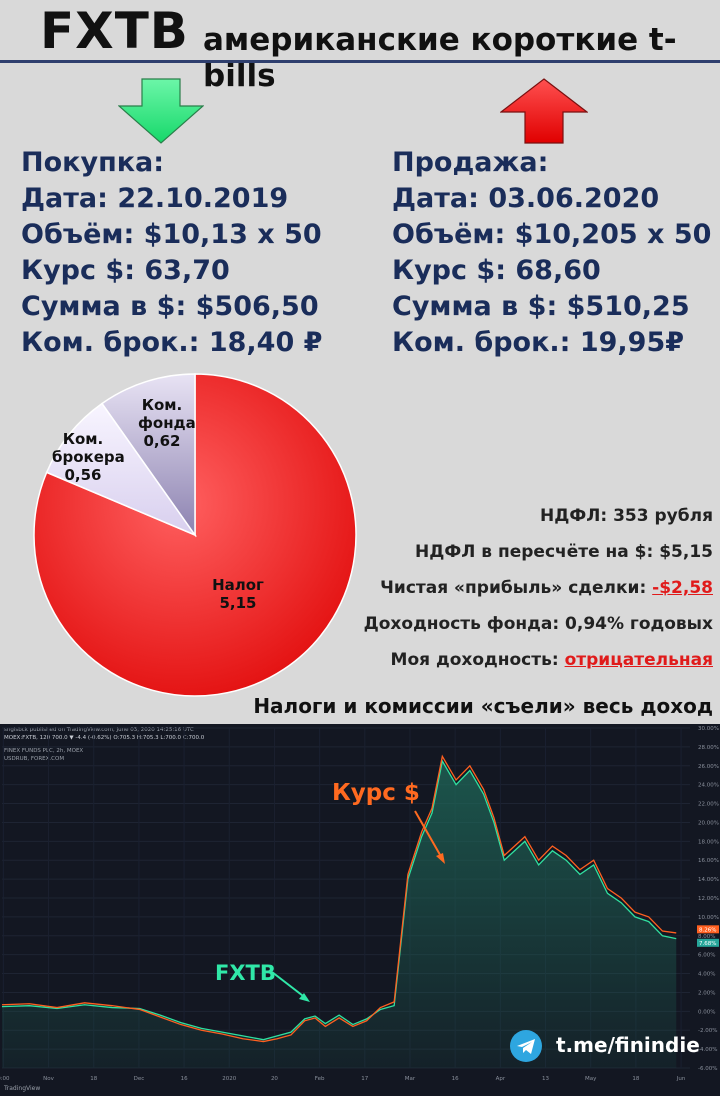 The height and width of the screenshot is (1096, 720). What do you see at coordinates (5, 1079) in the screenshot?
I see `x-tick-label: 0:00` at bounding box center [5, 1079].